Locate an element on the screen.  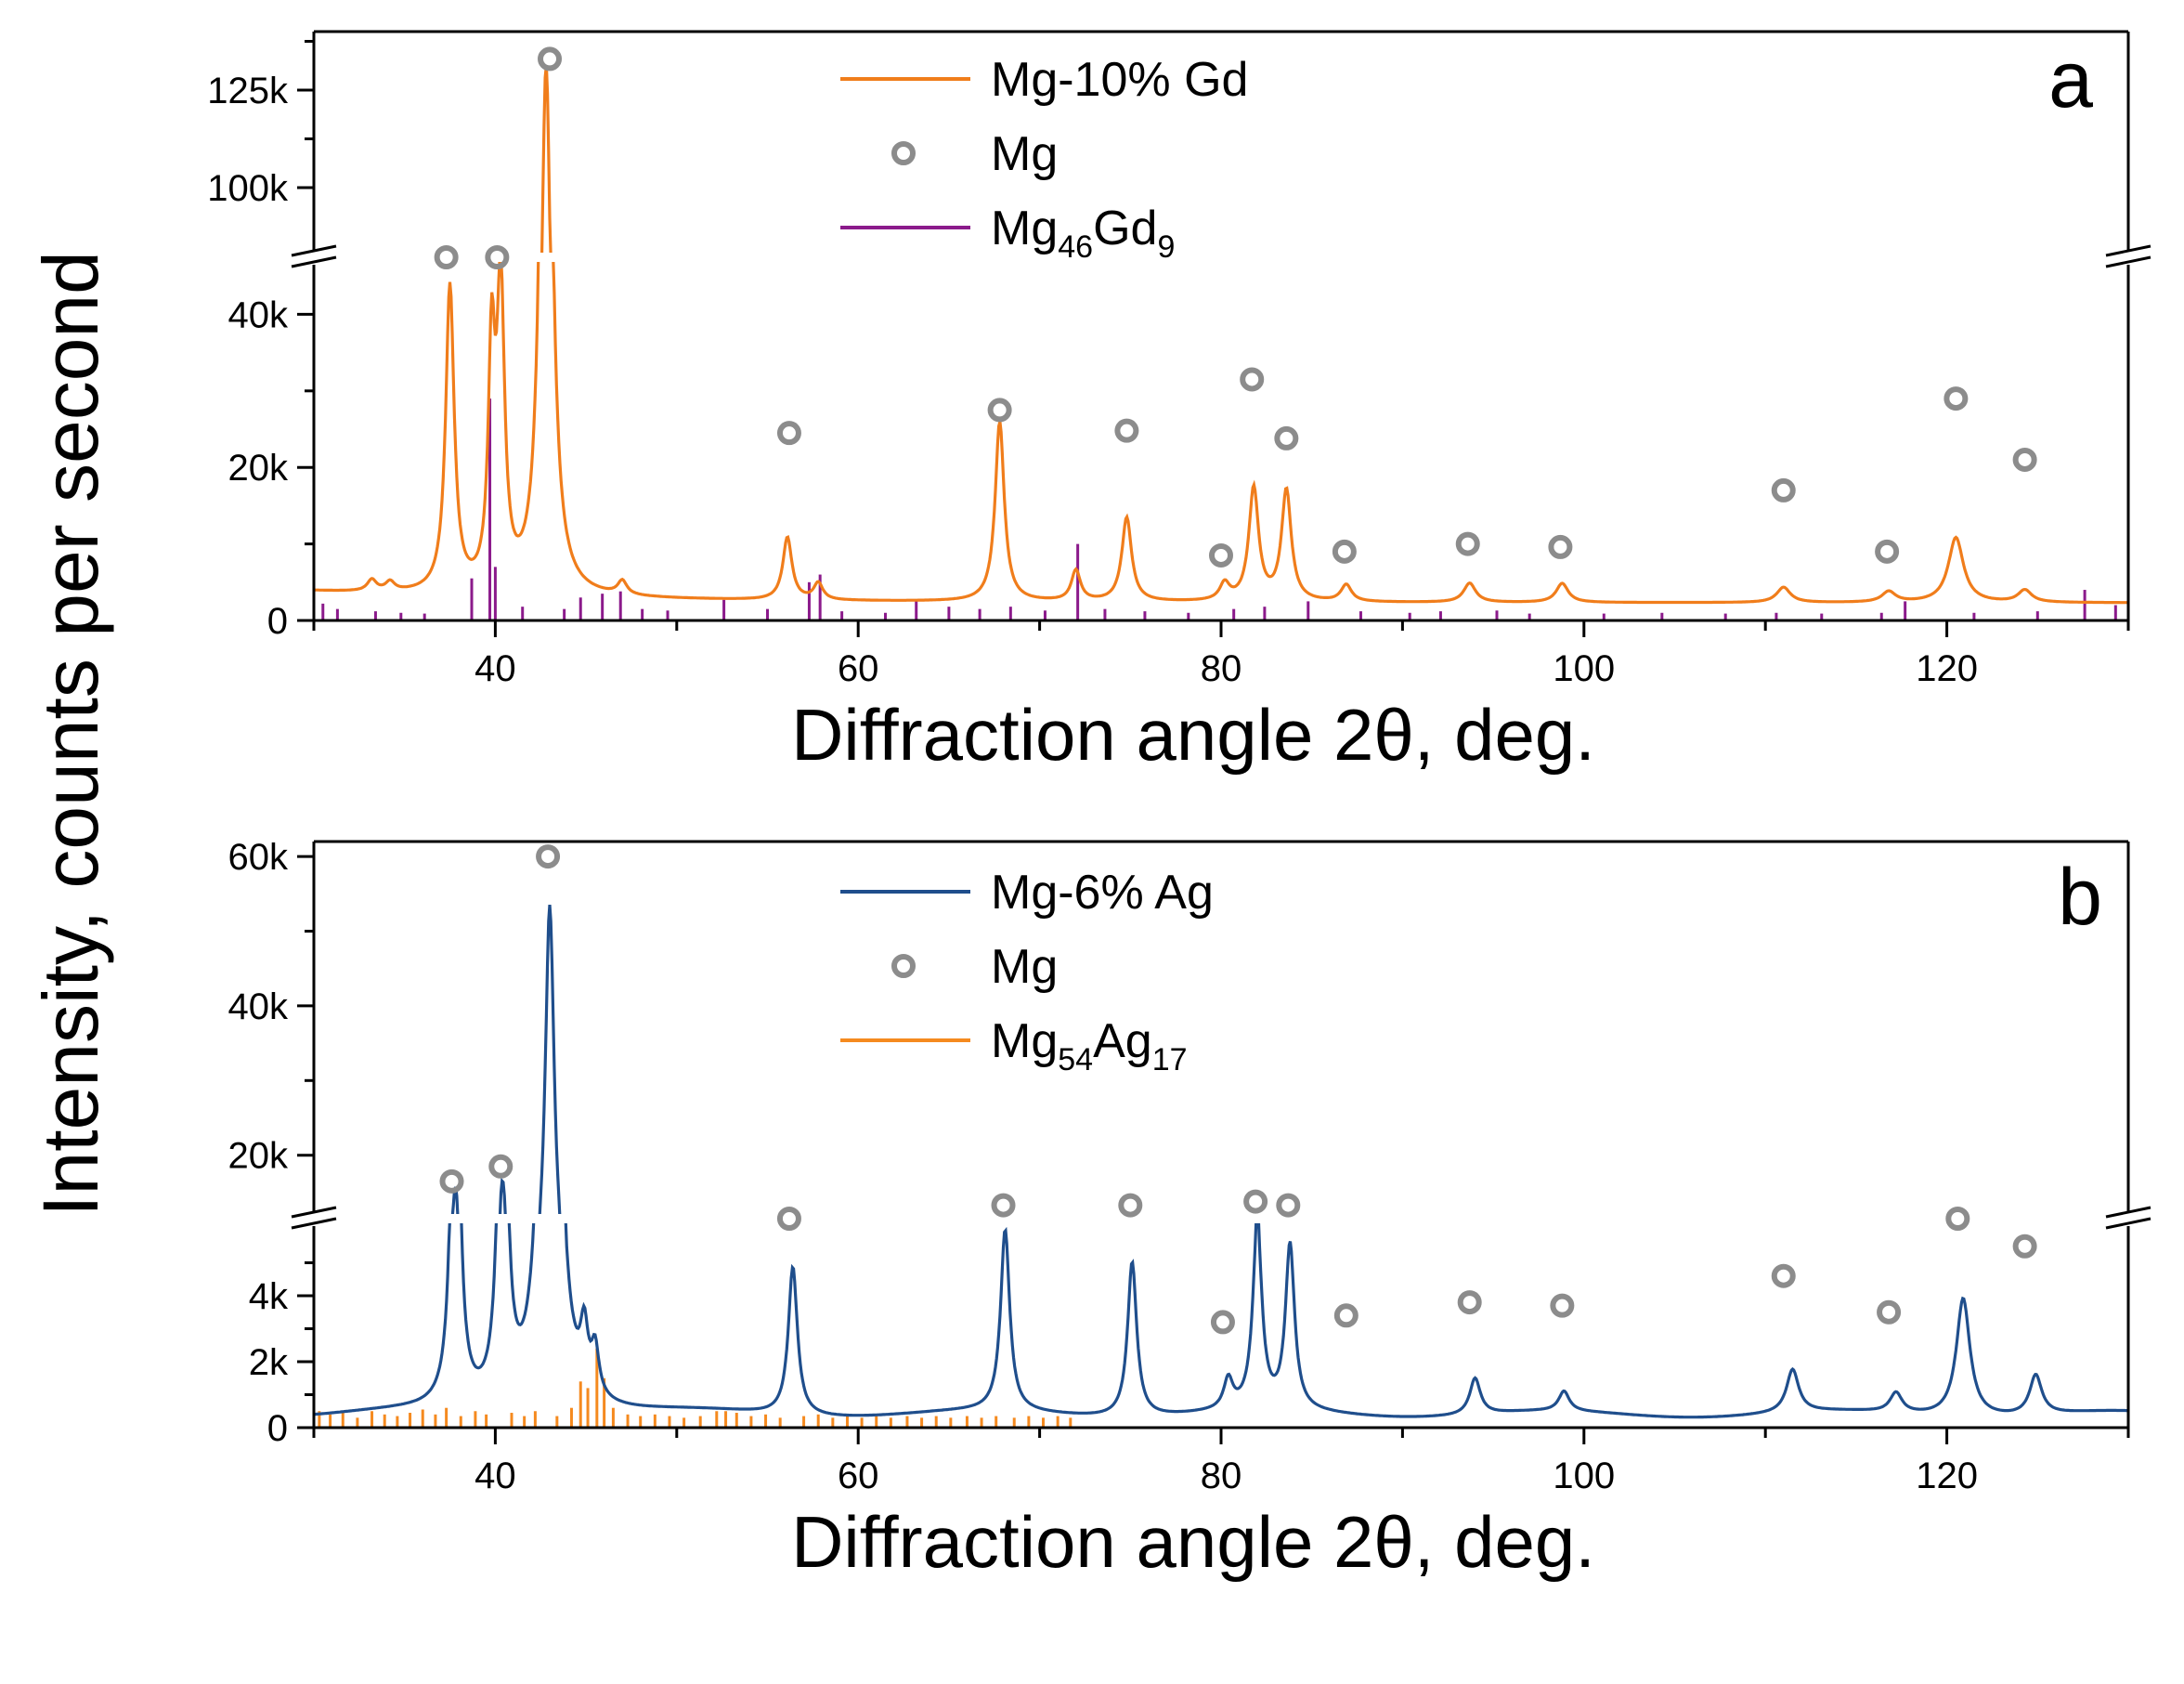
b-y-tick-label-2k: 2k is located at coordinates (269, 1363).